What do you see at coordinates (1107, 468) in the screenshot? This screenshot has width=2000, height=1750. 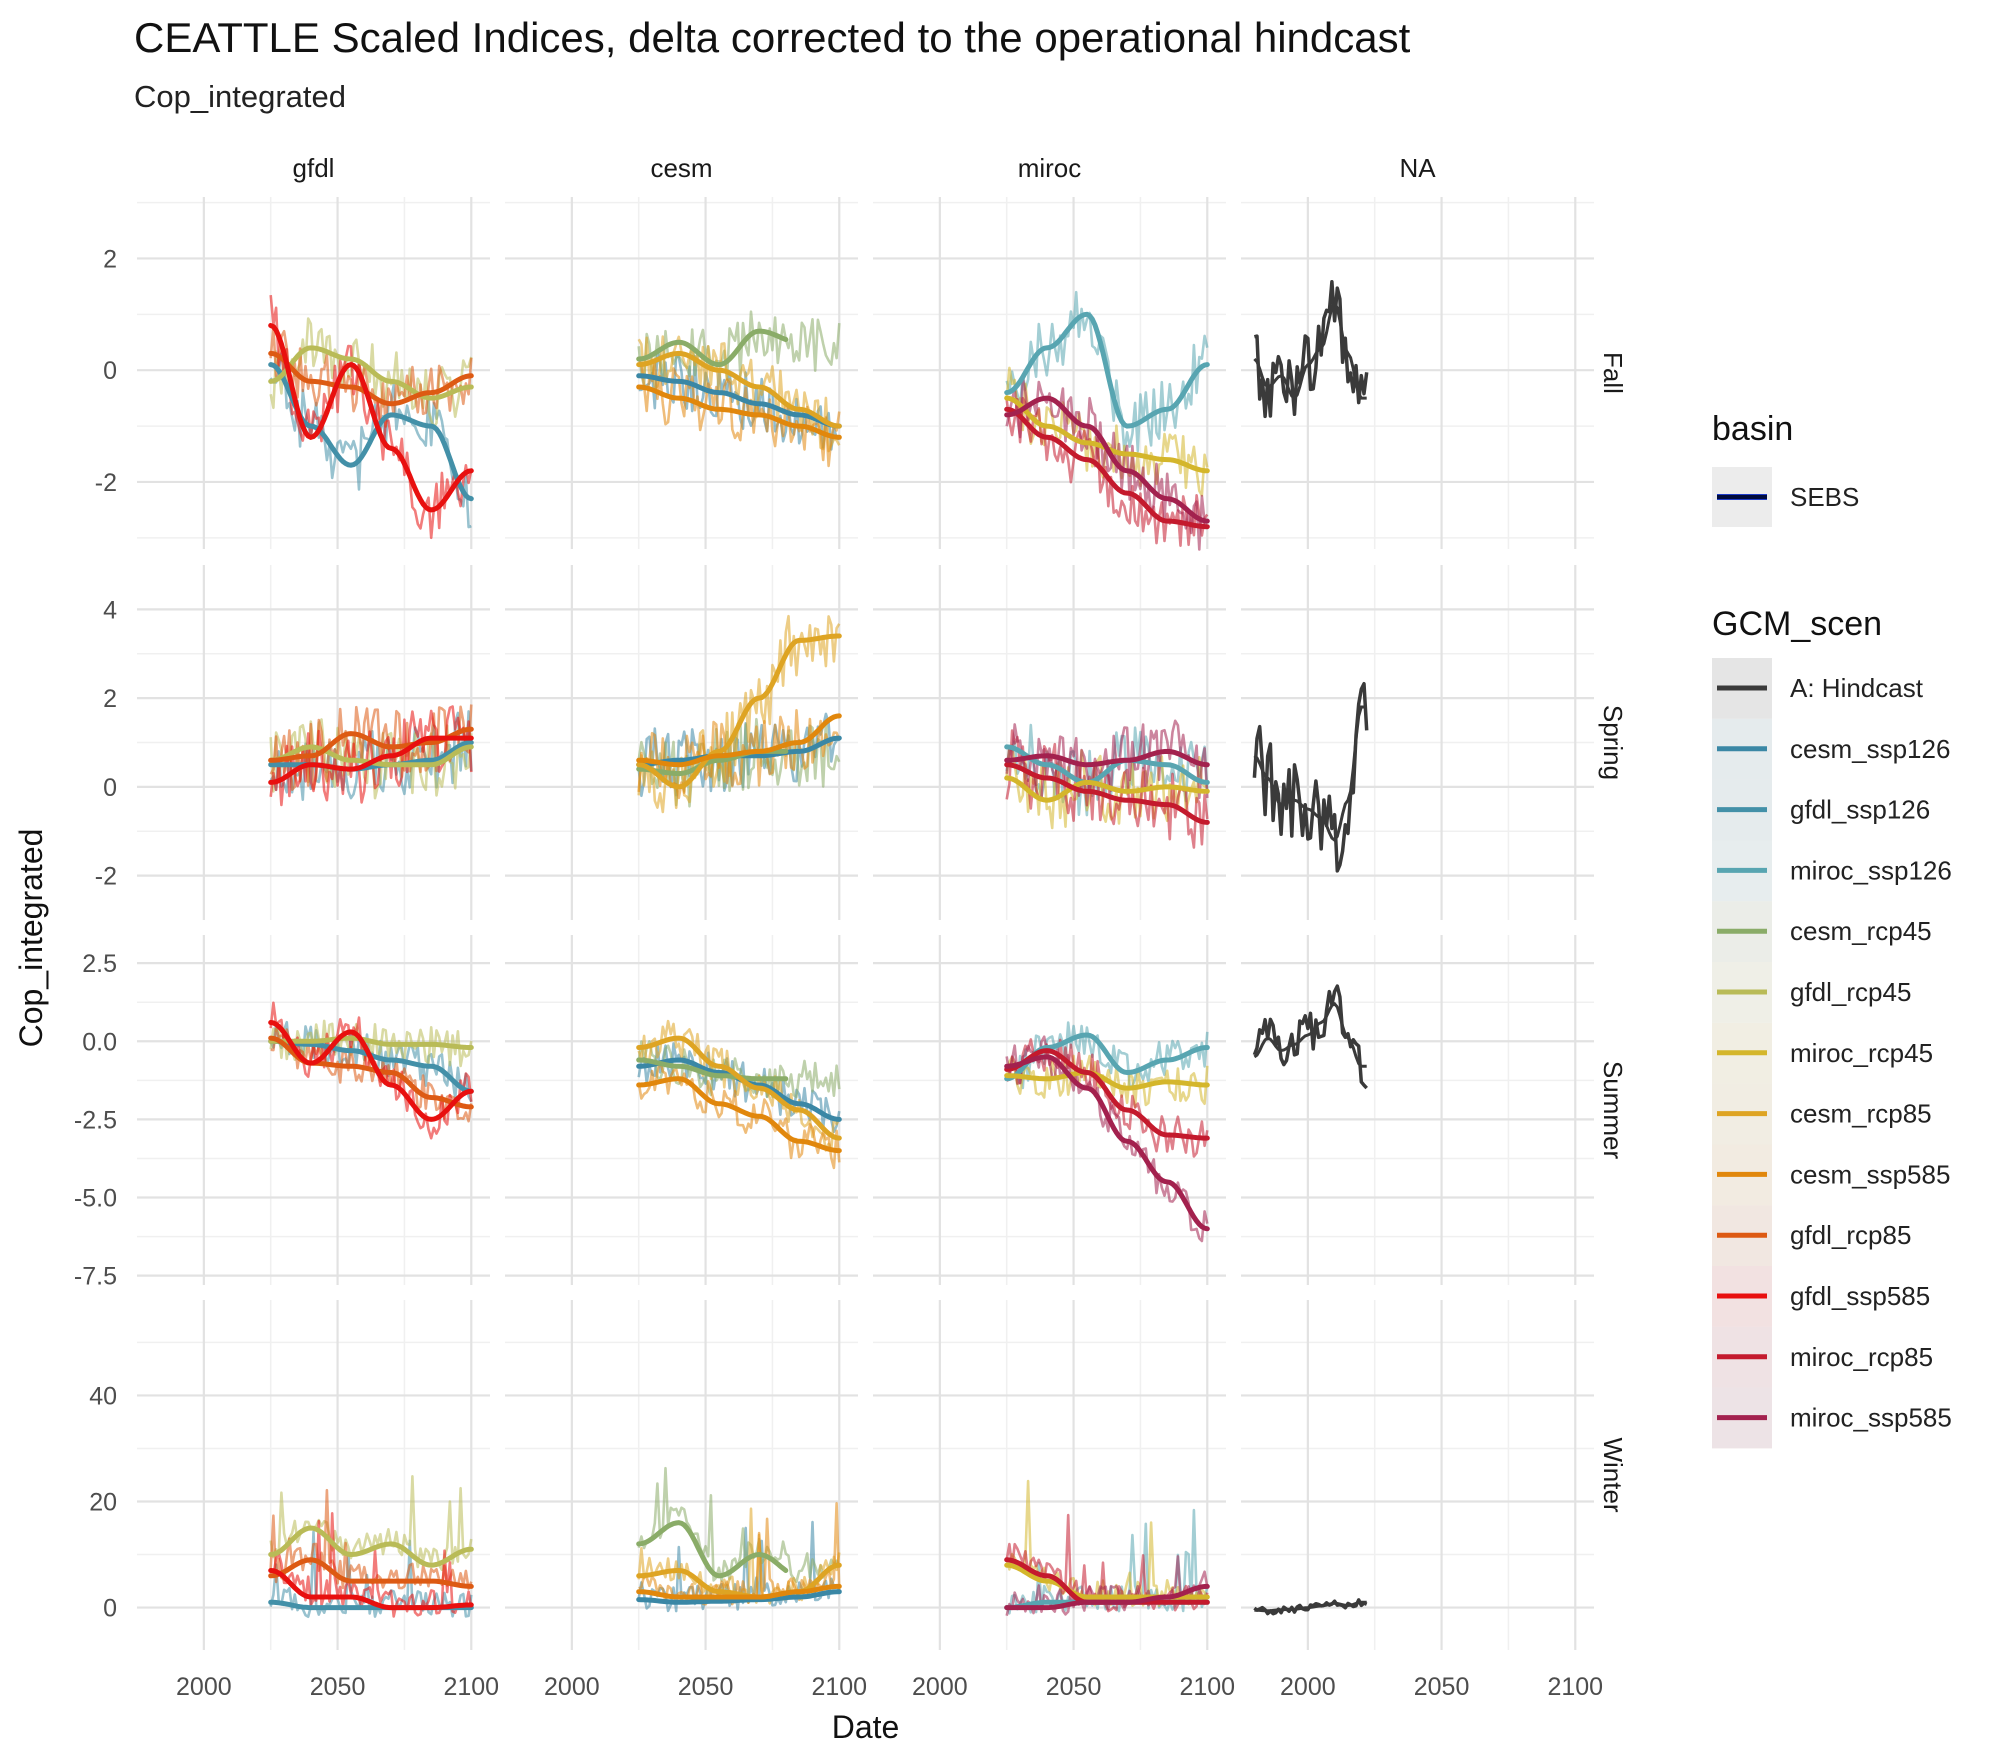 I see `smooth-line-miroc_rcp85-fall` at bounding box center [1107, 468].